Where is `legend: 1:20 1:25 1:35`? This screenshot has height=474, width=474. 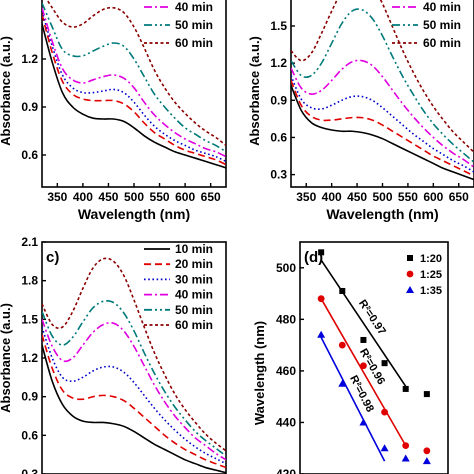
legend: 1:20 1:25 1:35 is located at coordinates (424, 275).